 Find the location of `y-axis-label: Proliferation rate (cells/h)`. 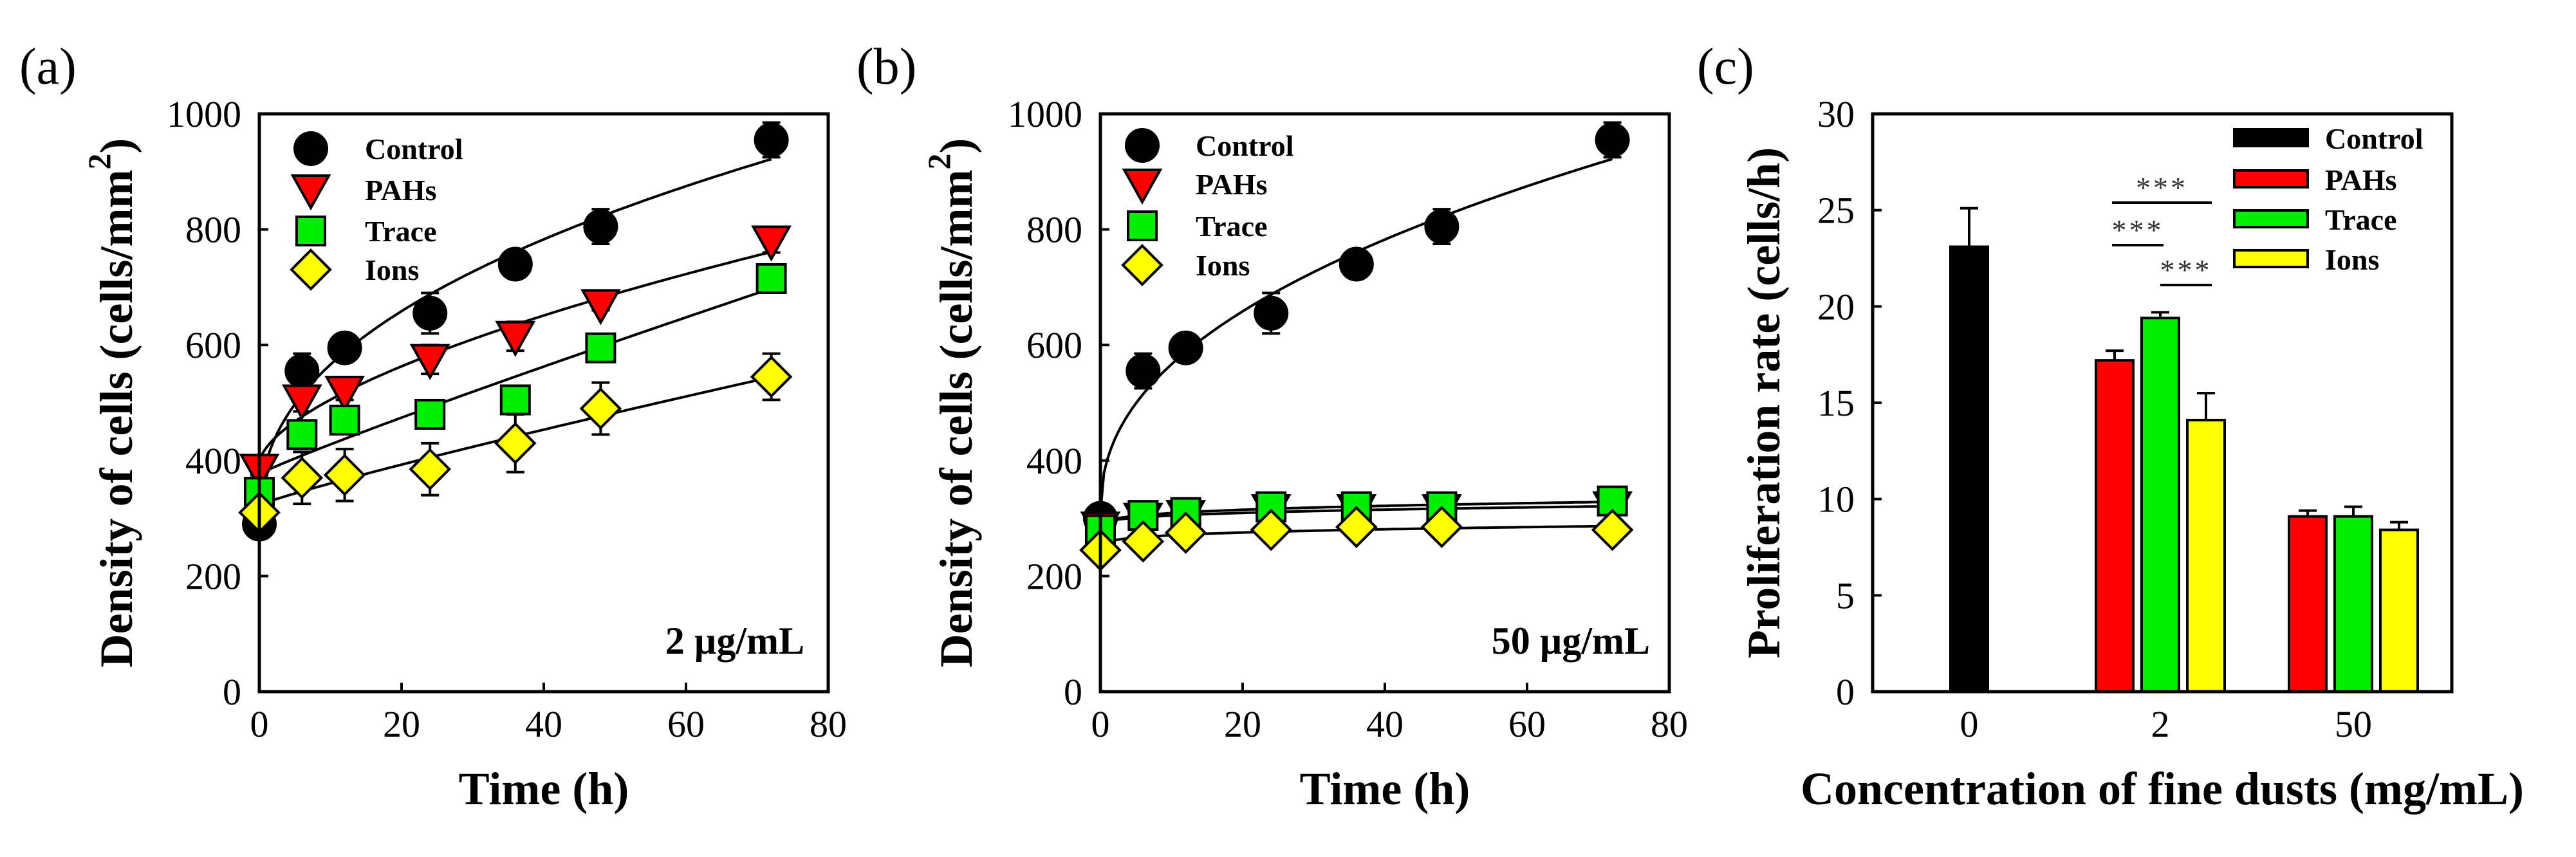

y-axis-label: Proliferation rate (cells/h) is located at coordinates (1764, 402).